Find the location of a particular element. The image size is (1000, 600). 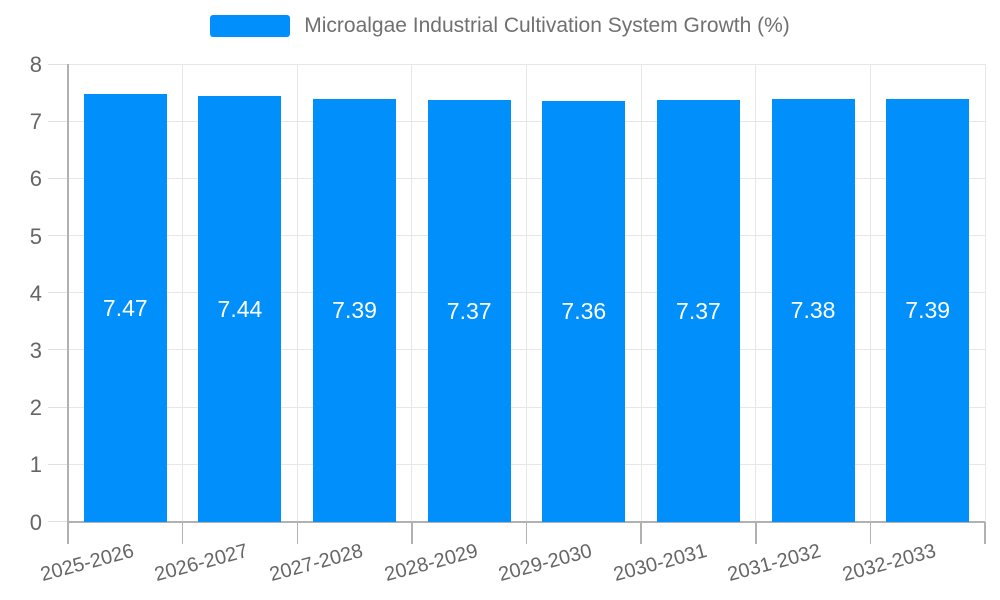

legend-marker-swatch is located at coordinates (250, 26).